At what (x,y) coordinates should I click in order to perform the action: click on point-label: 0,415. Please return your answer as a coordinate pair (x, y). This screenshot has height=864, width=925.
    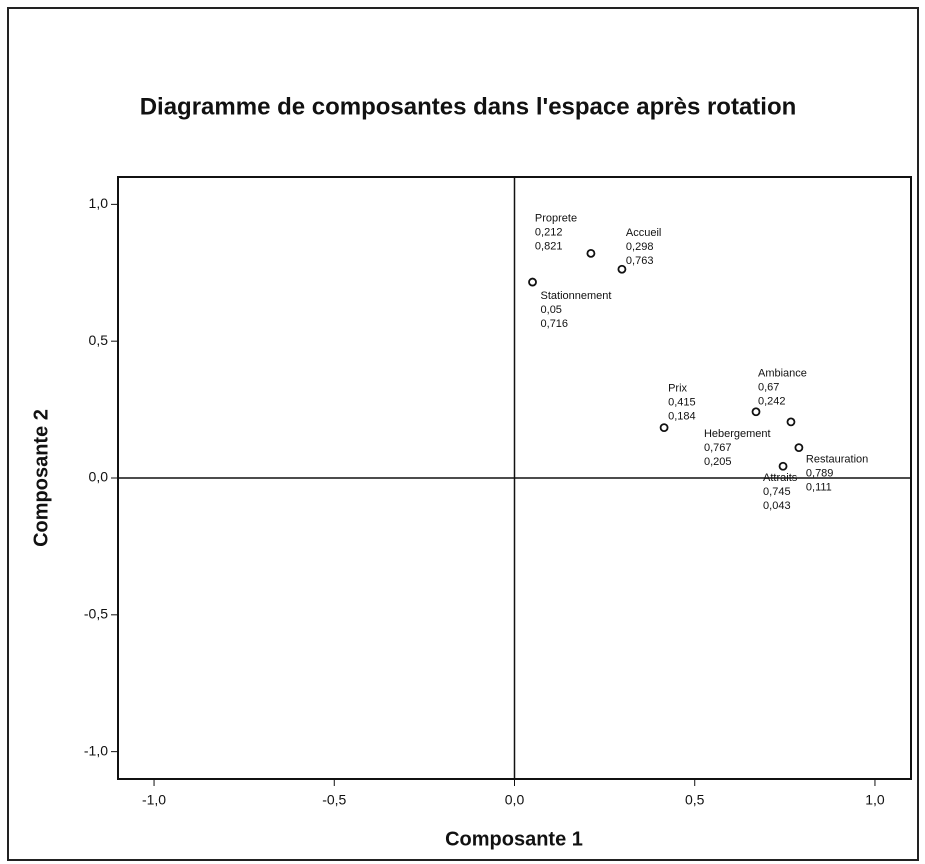
    Looking at the image, I should click on (682, 403).